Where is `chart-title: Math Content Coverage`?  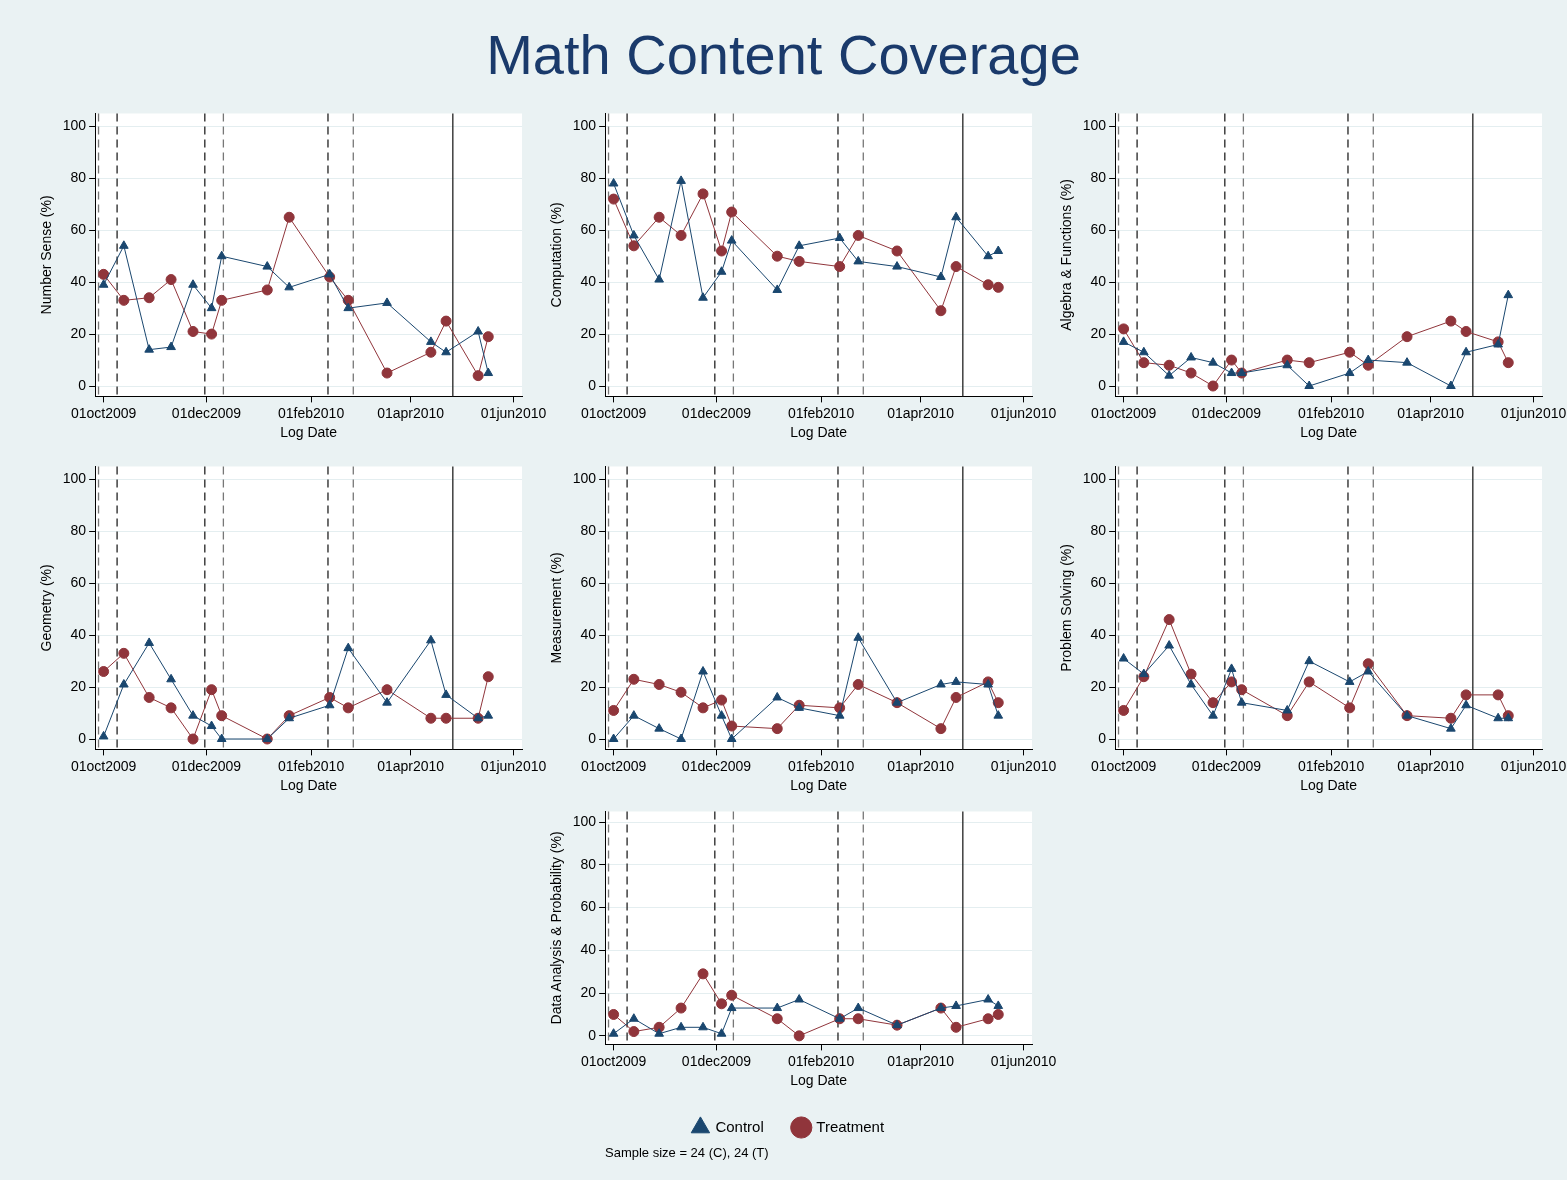 chart-title: Math Content Coverage is located at coordinates (783, 54).